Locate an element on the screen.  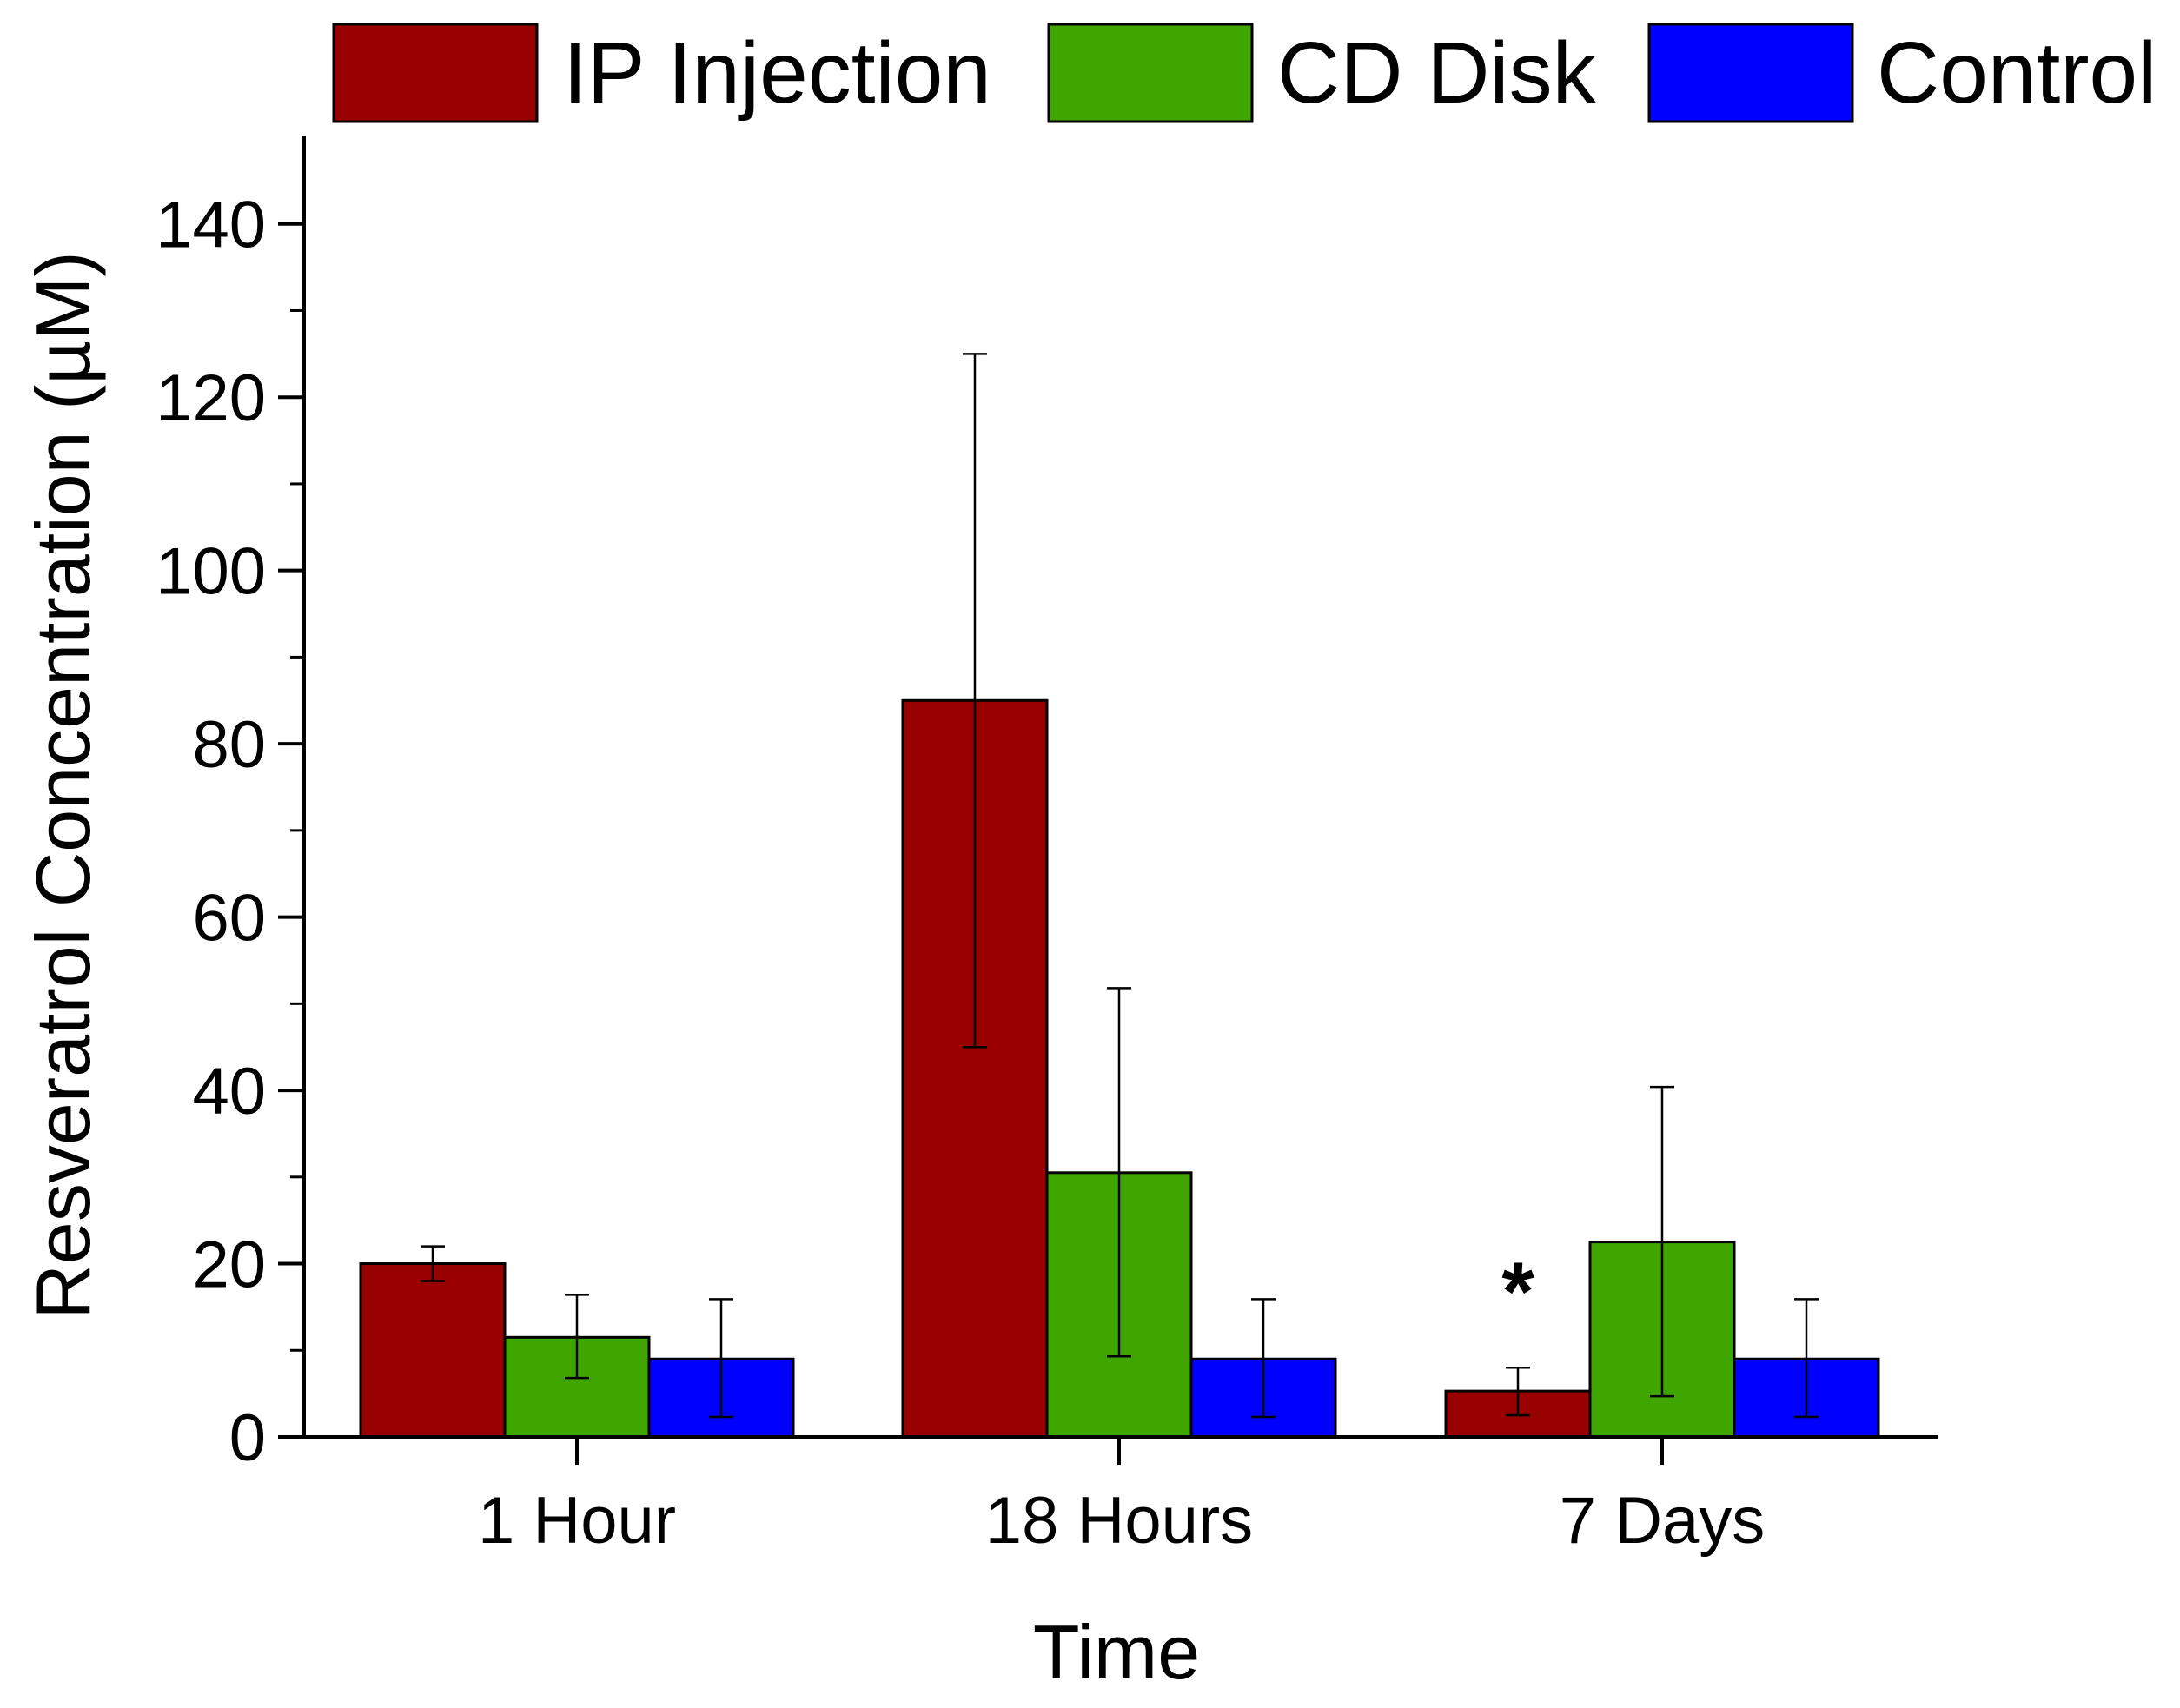
error-bar-control-1-hour is located at coordinates (721, 1358).